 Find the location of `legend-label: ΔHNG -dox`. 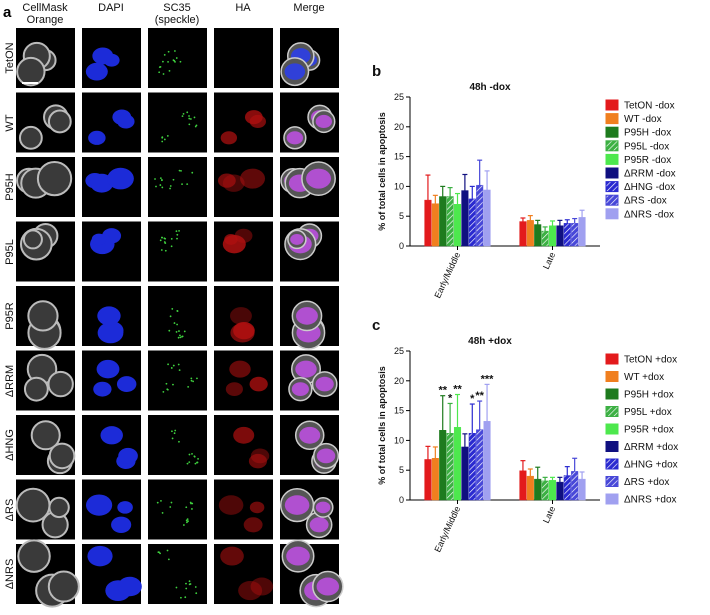

legend-label: ΔHNG -dox is located at coordinates (649, 187).